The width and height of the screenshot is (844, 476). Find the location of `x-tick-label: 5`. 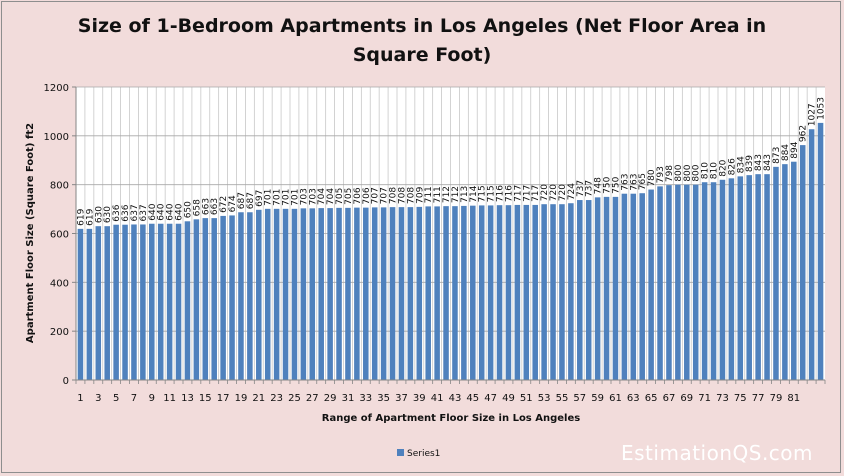

x-tick-label: 5 is located at coordinates (116, 398).